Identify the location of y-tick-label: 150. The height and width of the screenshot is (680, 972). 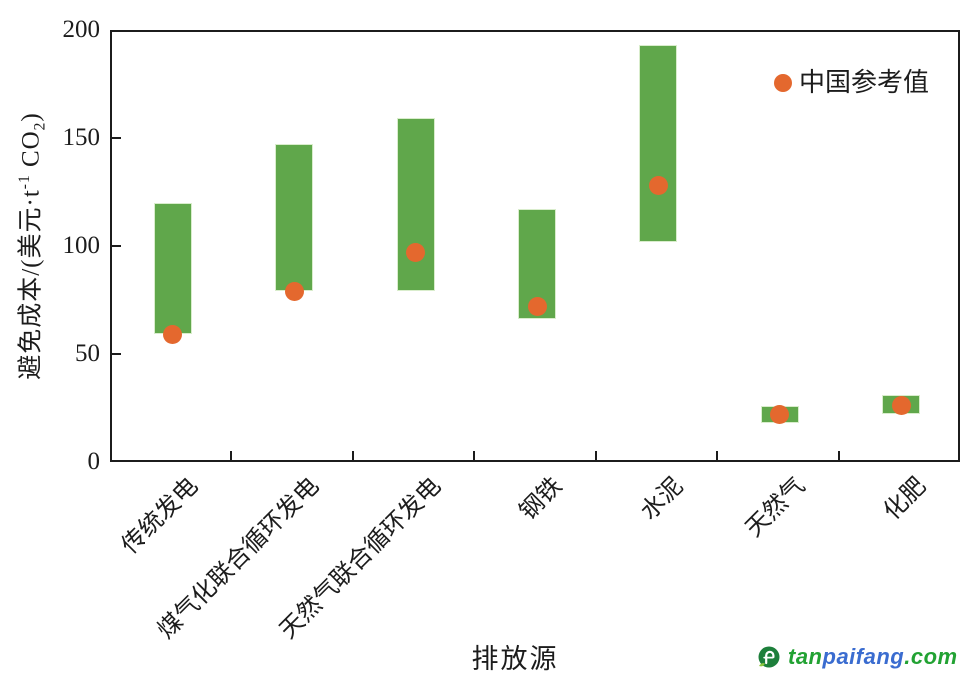
(81, 137).